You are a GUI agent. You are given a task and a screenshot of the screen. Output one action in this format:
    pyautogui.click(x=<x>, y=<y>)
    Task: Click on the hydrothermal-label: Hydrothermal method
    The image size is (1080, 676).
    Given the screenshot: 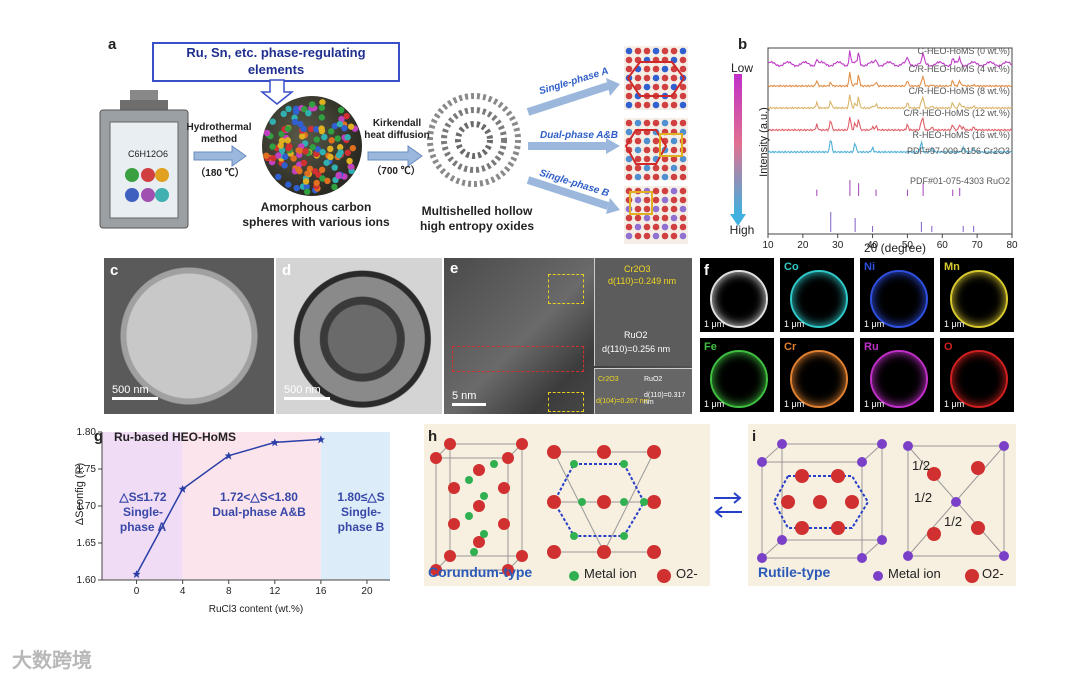 What is the action you would take?
    pyautogui.click(x=219, y=134)
    